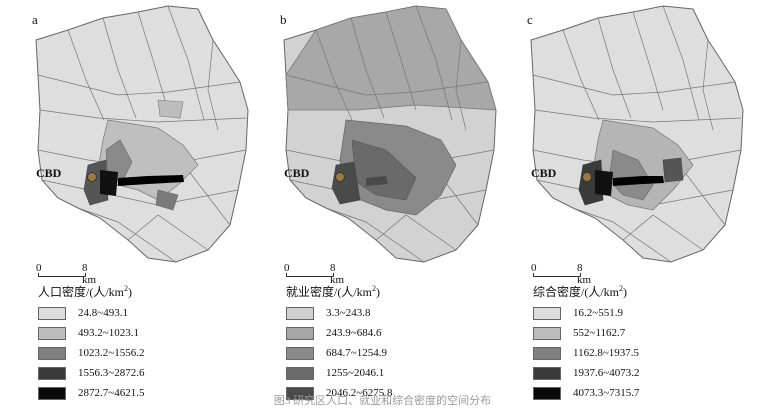  What do you see at coordinates (329, 292) in the screenshot?
I see `legend-title-text: 就业密度/(人/km` at bounding box center [329, 292].